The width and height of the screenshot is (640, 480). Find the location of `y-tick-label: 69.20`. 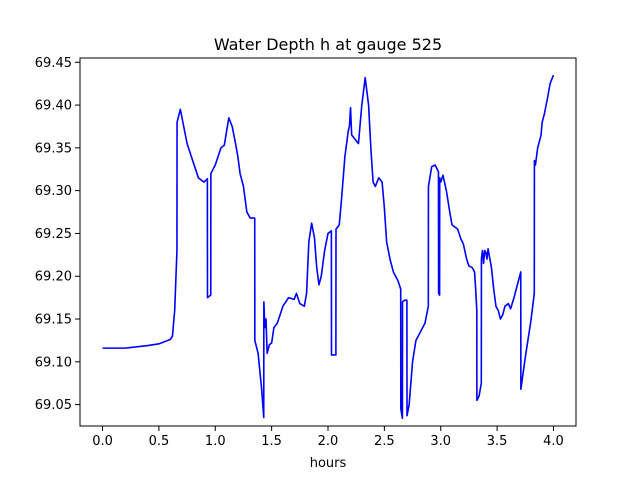

y-tick-label: 69.20 is located at coordinates (53, 277).